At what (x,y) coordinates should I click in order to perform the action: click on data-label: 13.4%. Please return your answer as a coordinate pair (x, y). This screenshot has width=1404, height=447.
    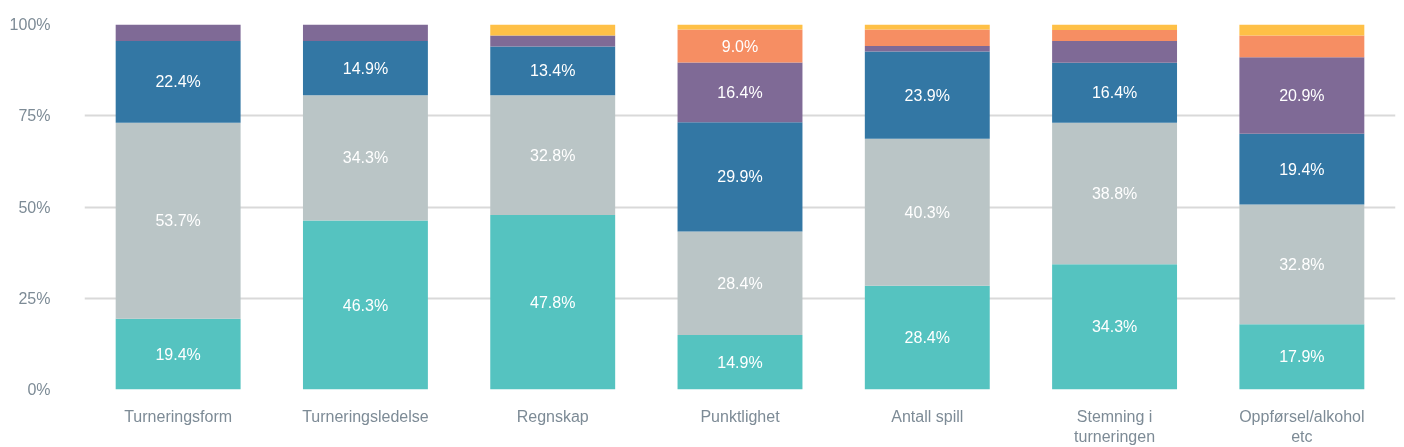
    Looking at the image, I should click on (553, 71).